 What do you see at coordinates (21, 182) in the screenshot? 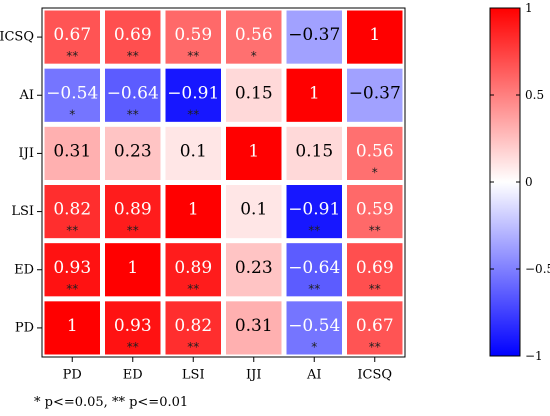
I see `y-axis-ticks: ICSQ AI IJI LSI ED PD` at bounding box center [21, 182].